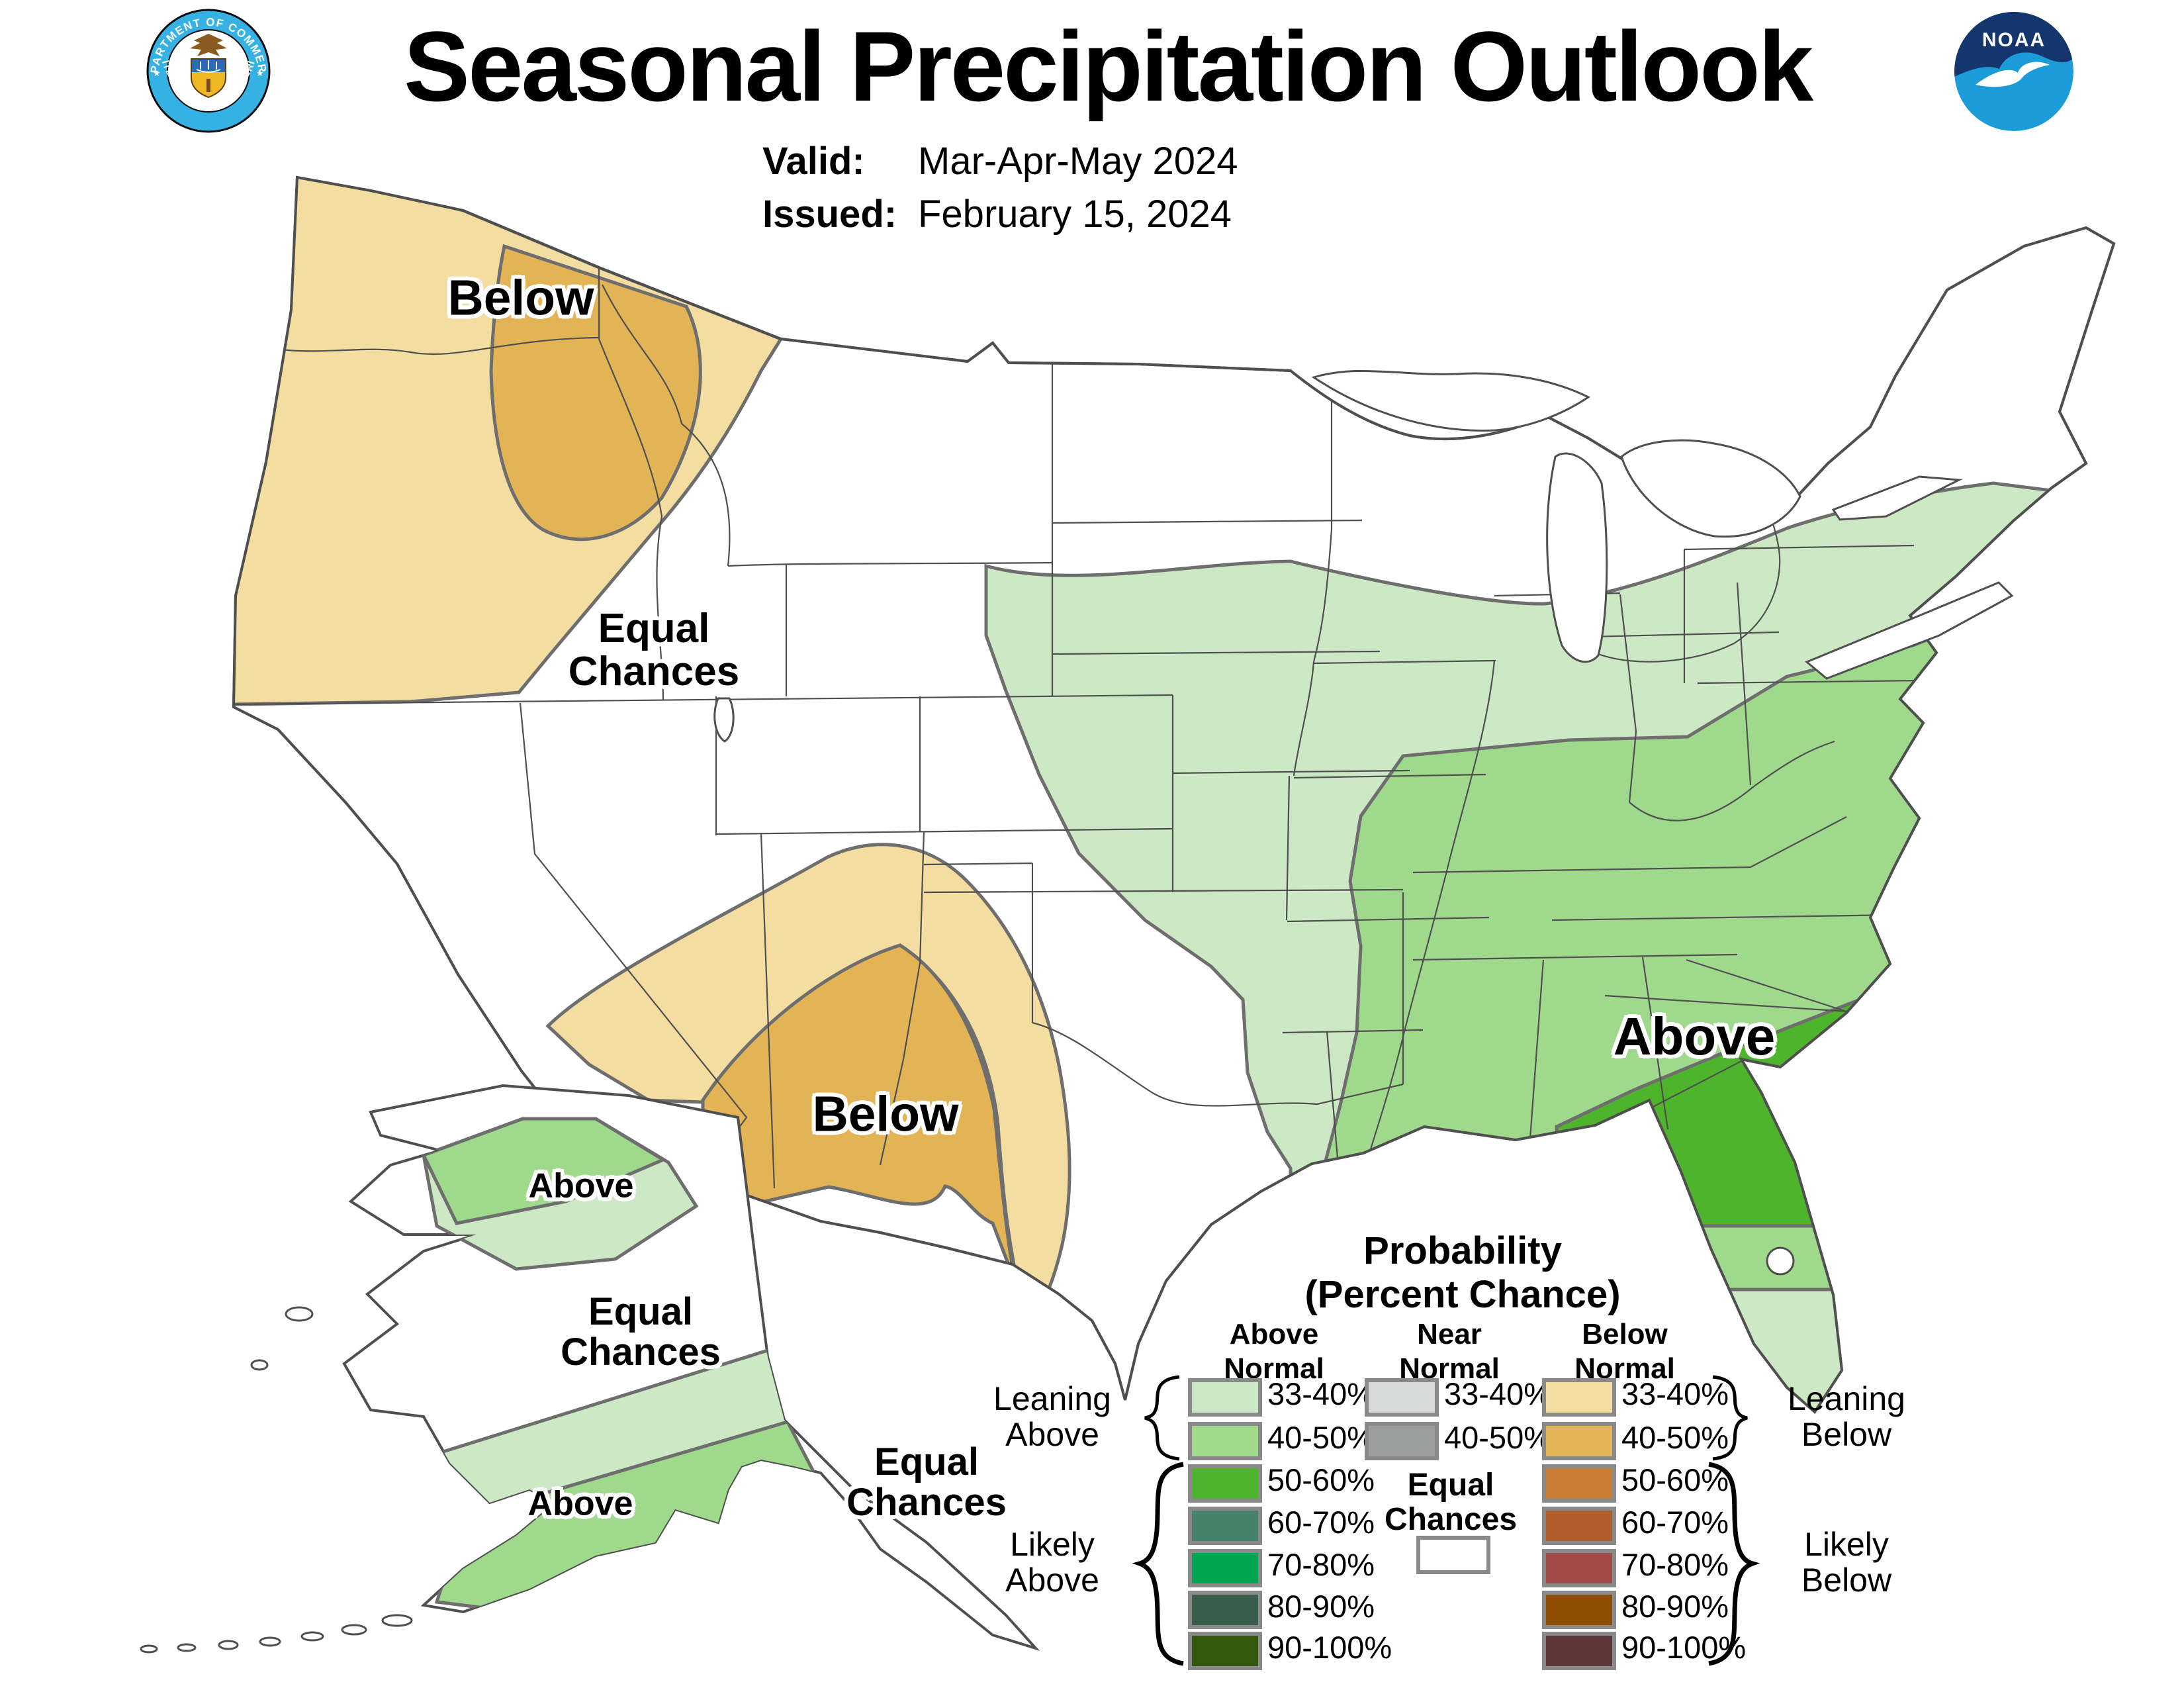  Describe the element at coordinates (641, 1352) in the screenshot. I see `map-label-ak-equal-line2: Chances` at that location.